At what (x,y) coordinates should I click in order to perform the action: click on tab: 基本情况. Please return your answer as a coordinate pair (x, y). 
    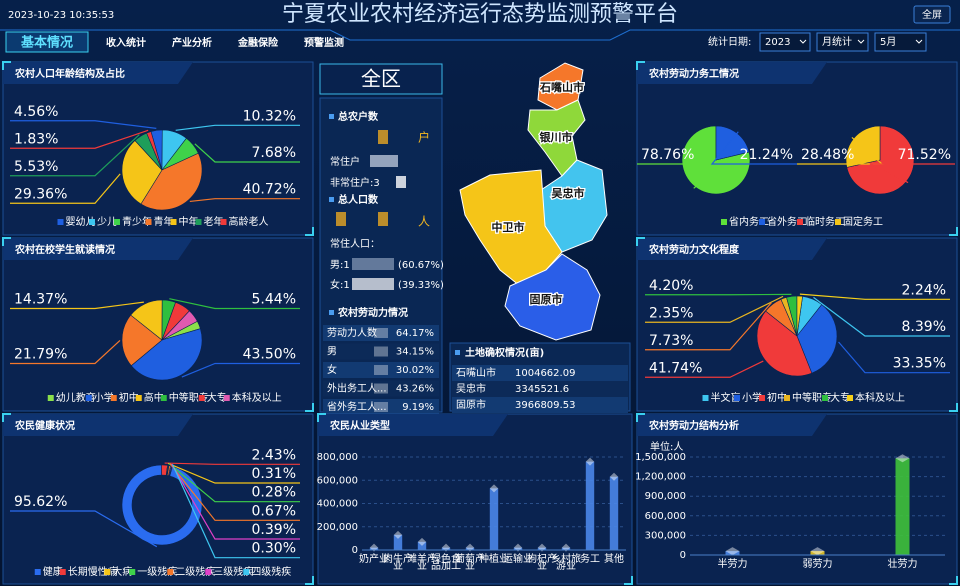
    Looking at the image, I should click on (46, 43).